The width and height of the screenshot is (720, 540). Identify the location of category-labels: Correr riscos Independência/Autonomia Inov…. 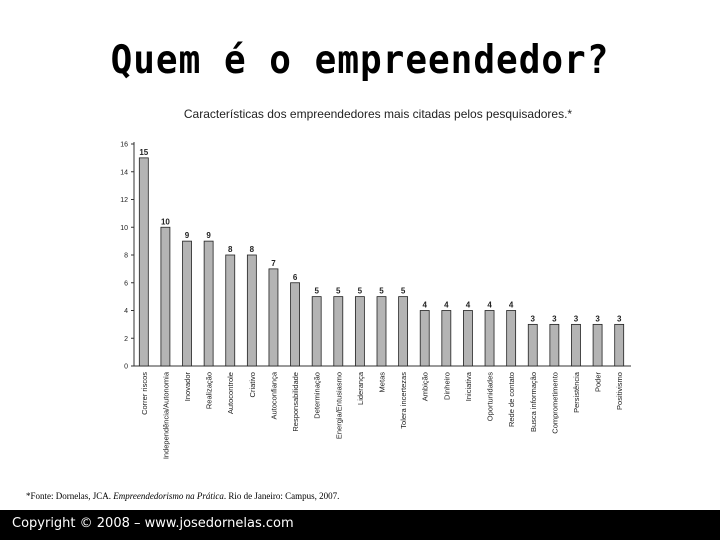
(382, 415).